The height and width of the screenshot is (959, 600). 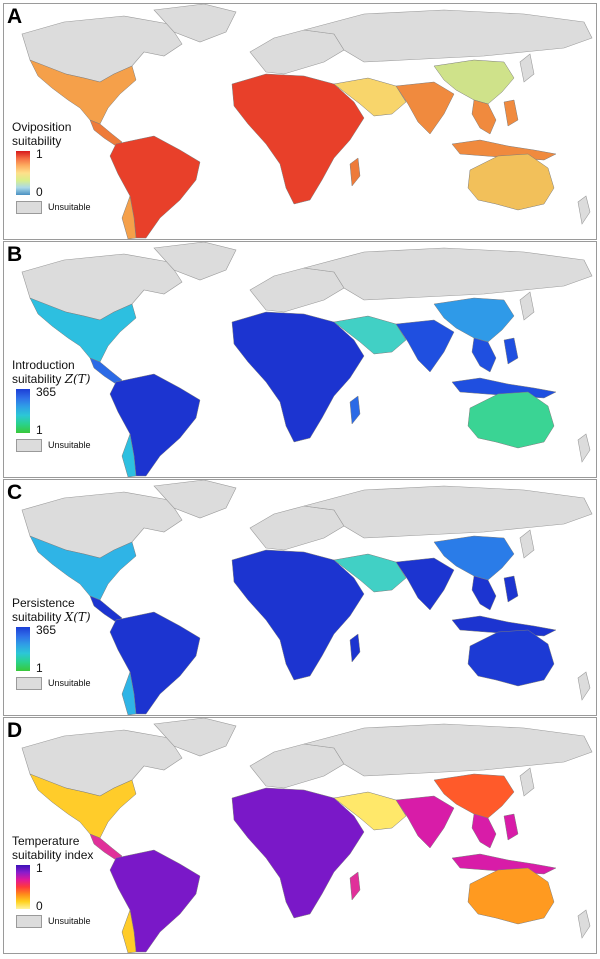 What do you see at coordinates (53, 881) in the screenshot?
I see `legend: Temperature suitability index 1 0 Unsuitable` at bounding box center [53, 881].